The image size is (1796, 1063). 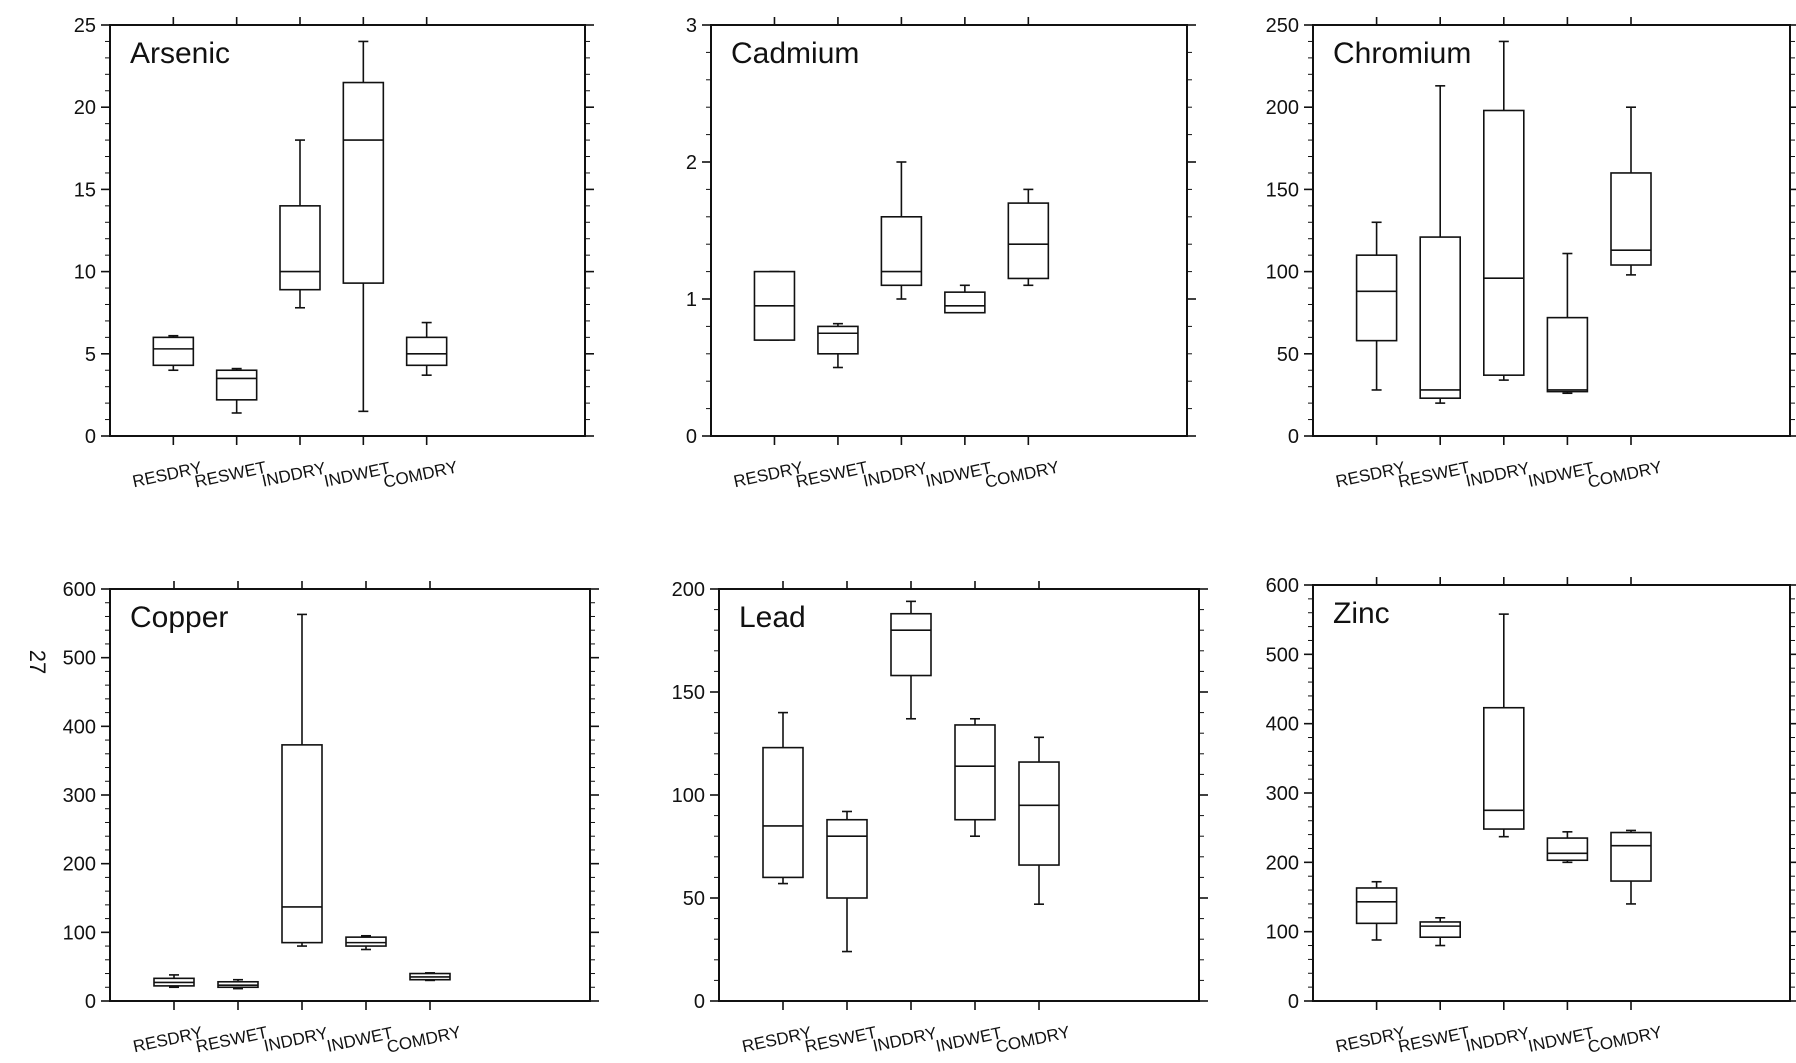 I want to click on panel-title: Cadmium, so click(x=795, y=53).